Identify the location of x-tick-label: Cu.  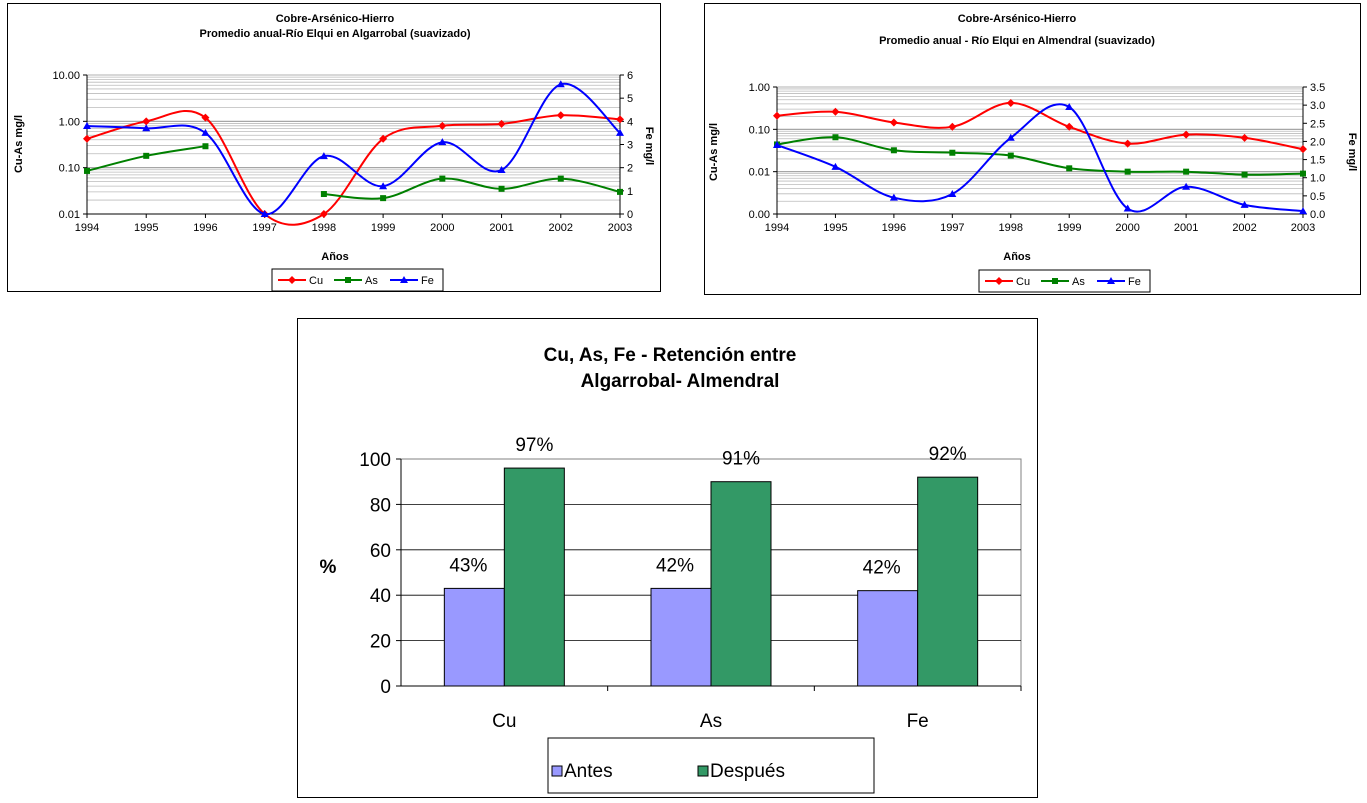
(504, 721).